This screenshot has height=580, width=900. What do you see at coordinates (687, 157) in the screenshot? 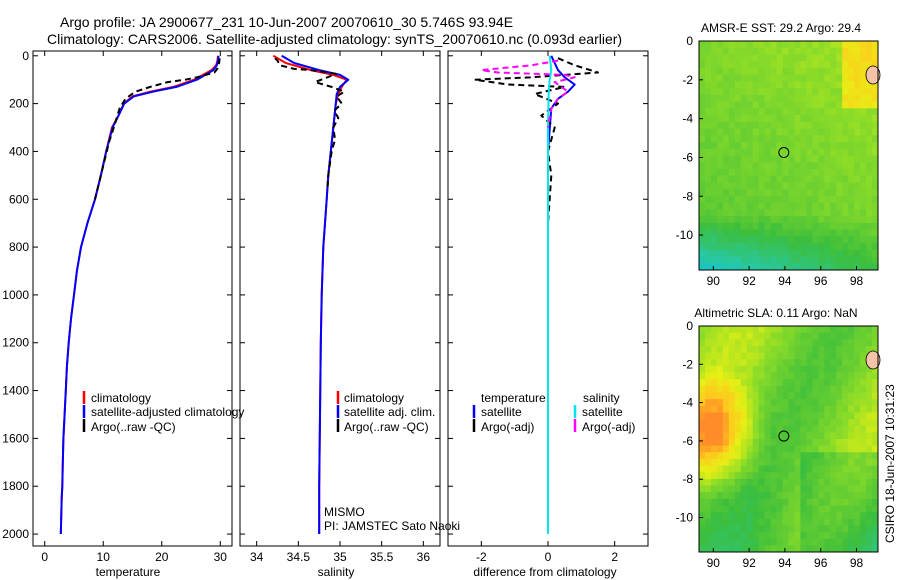
I see `map-y-tick-label: -6` at bounding box center [687, 157].